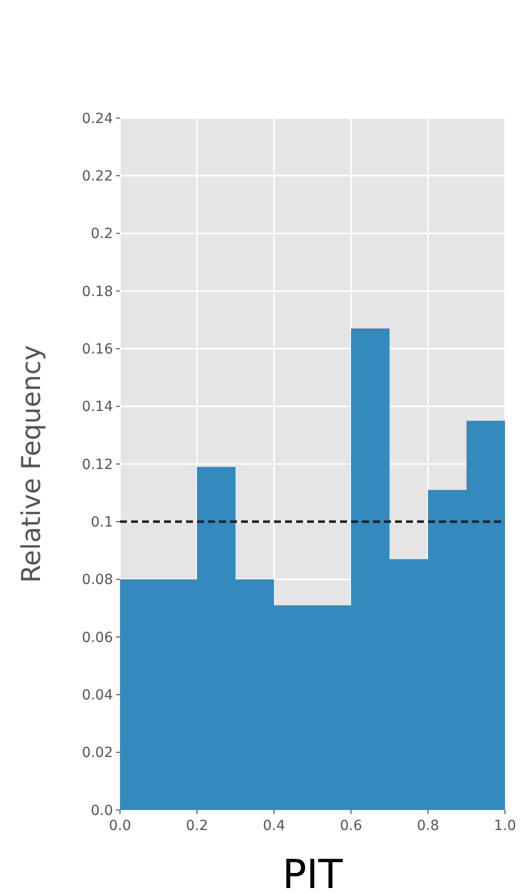  What do you see at coordinates (120, 826) in the screenshot?
I see `x-tick-label: 0.0` at bounding box center [120, 826].